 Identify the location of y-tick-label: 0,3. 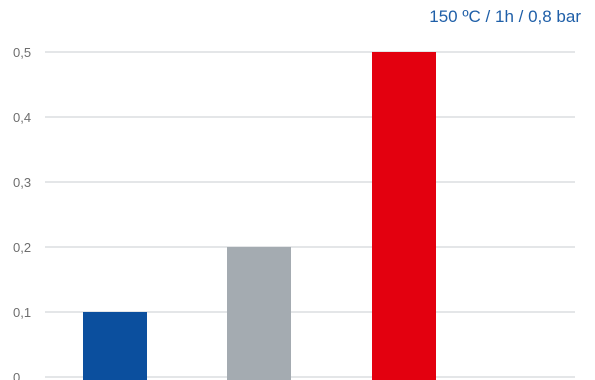
(22, 182).